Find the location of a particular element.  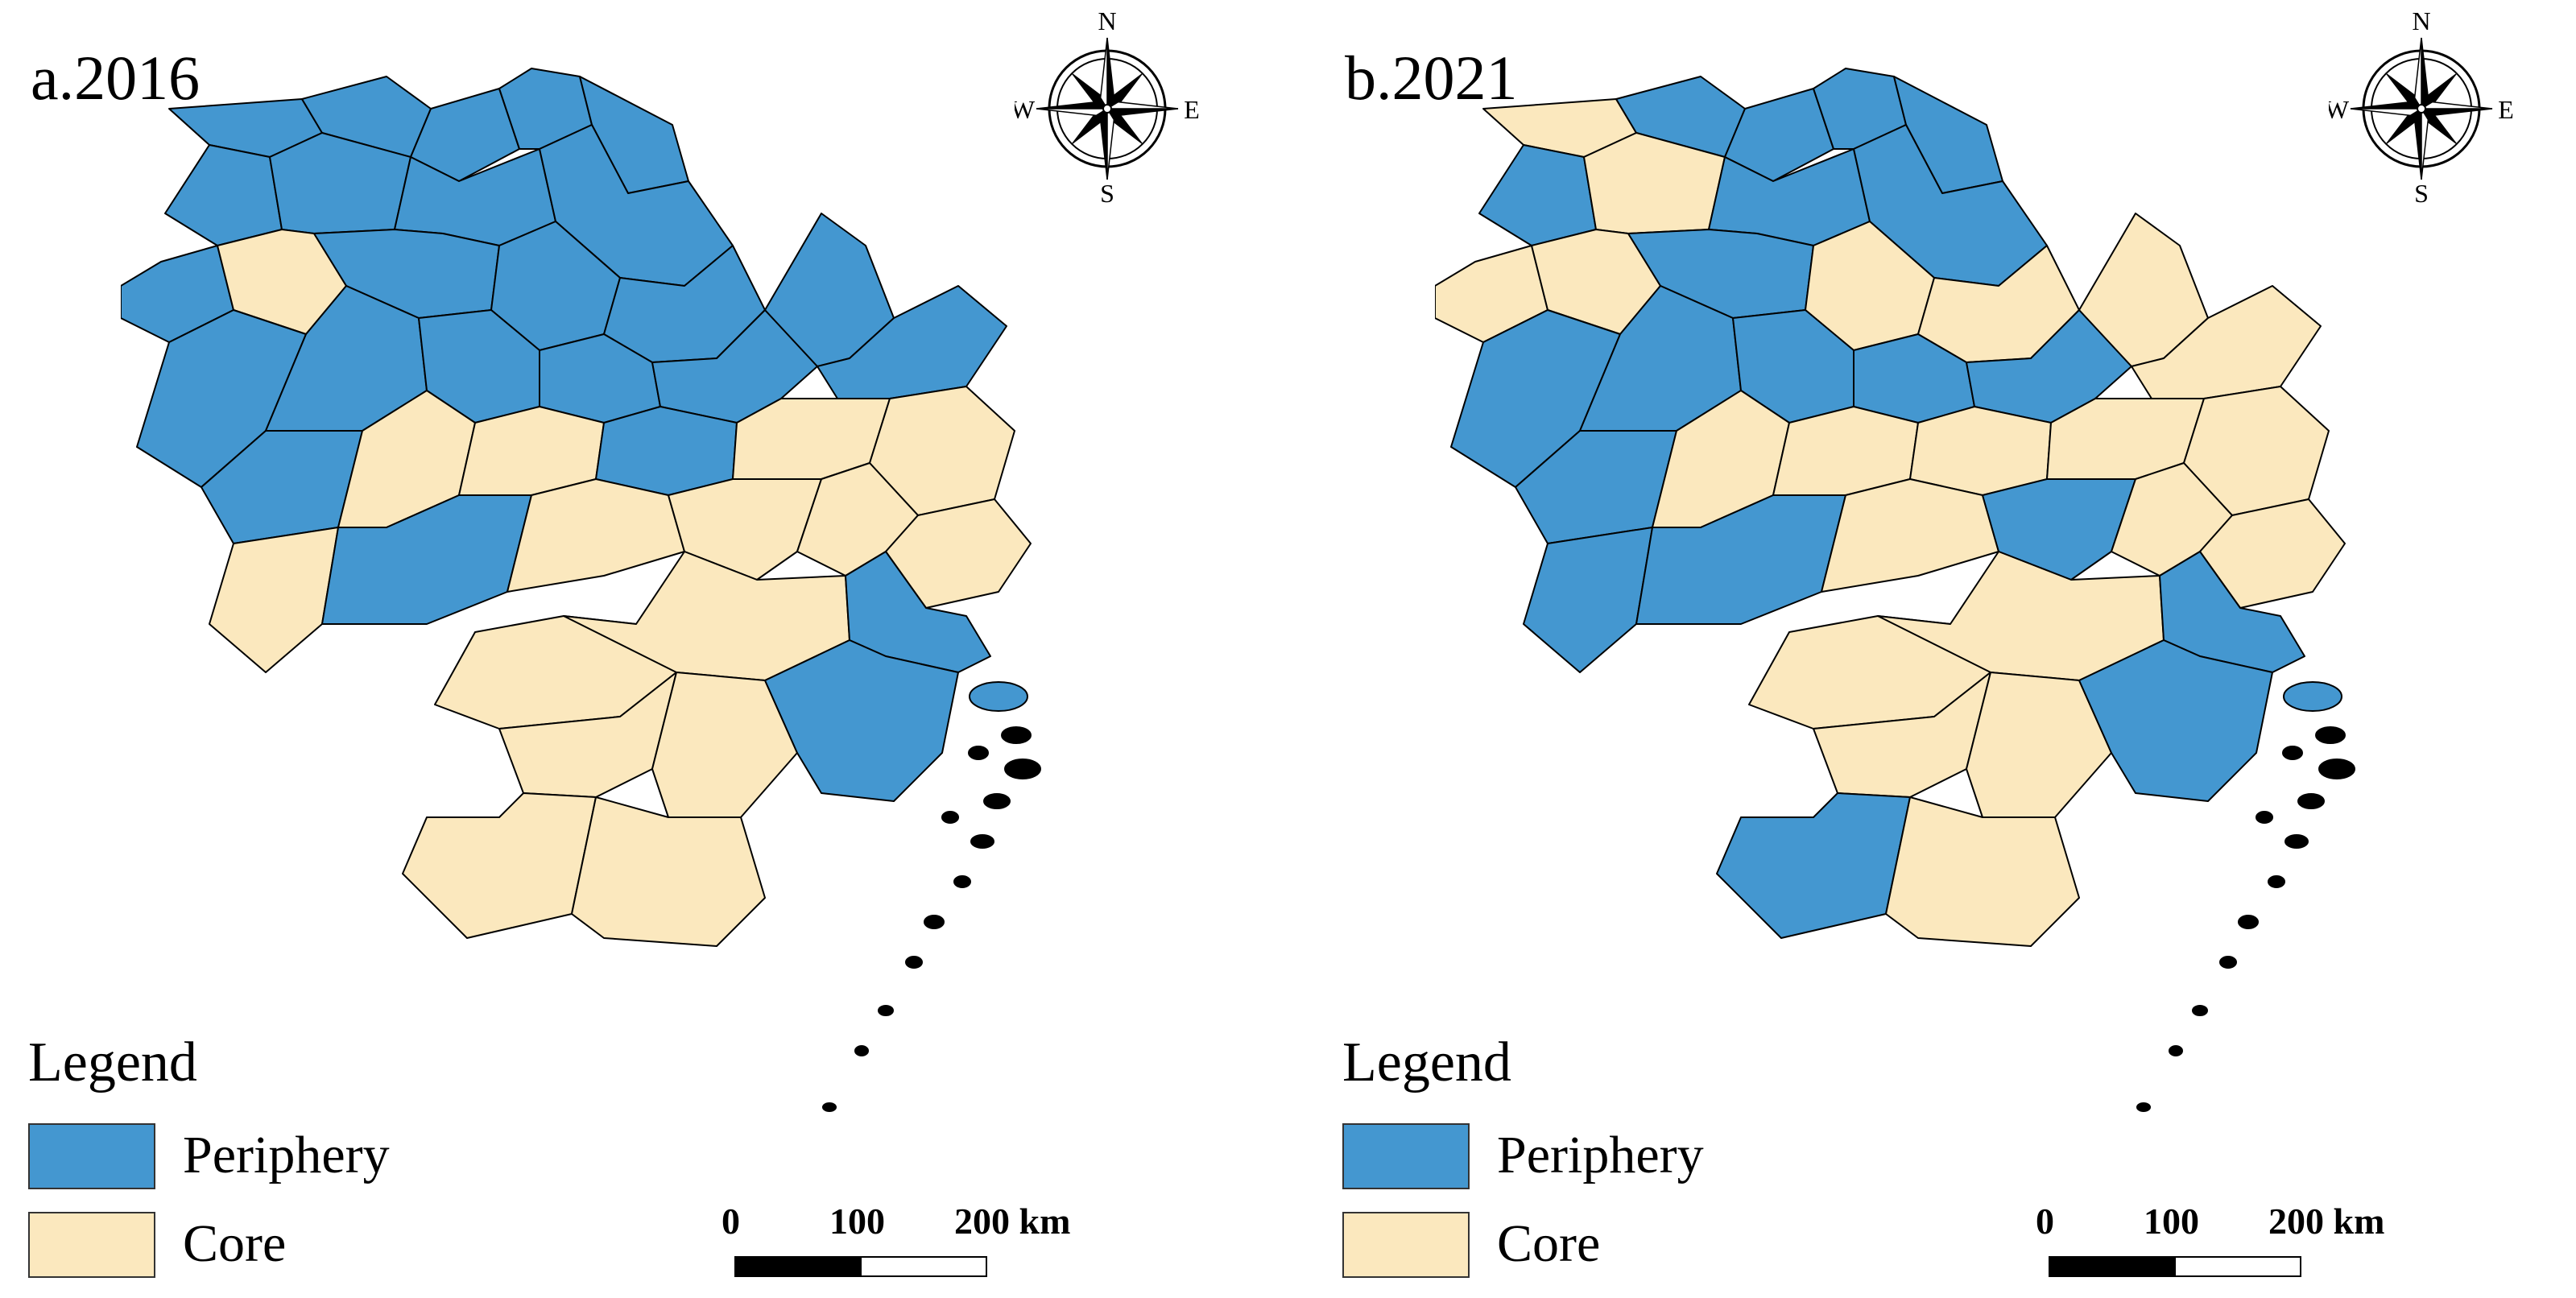

panel-title: b.2021 is located at coordinates (1431, 78).